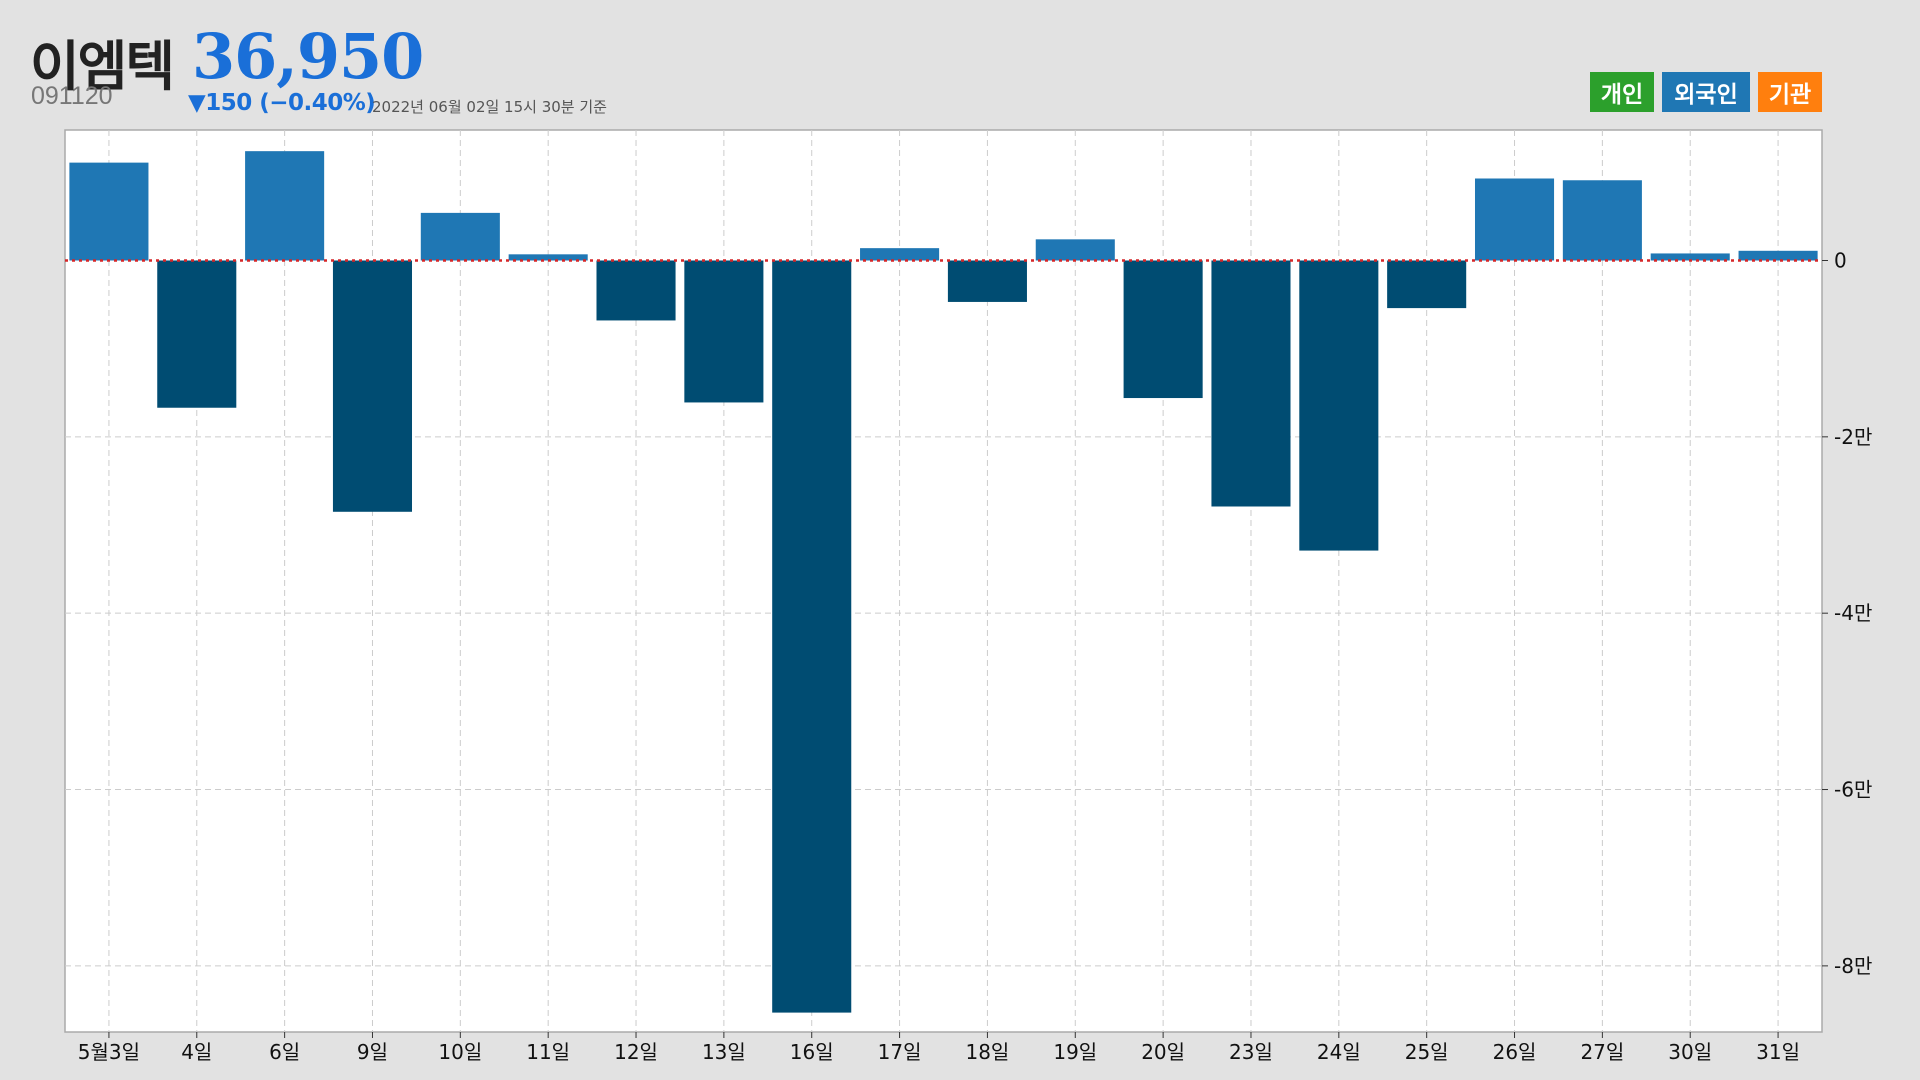  Describe the element at coordinates (900, 1052) in the screenshot. I see `x-tick-label: 17일` at that location.